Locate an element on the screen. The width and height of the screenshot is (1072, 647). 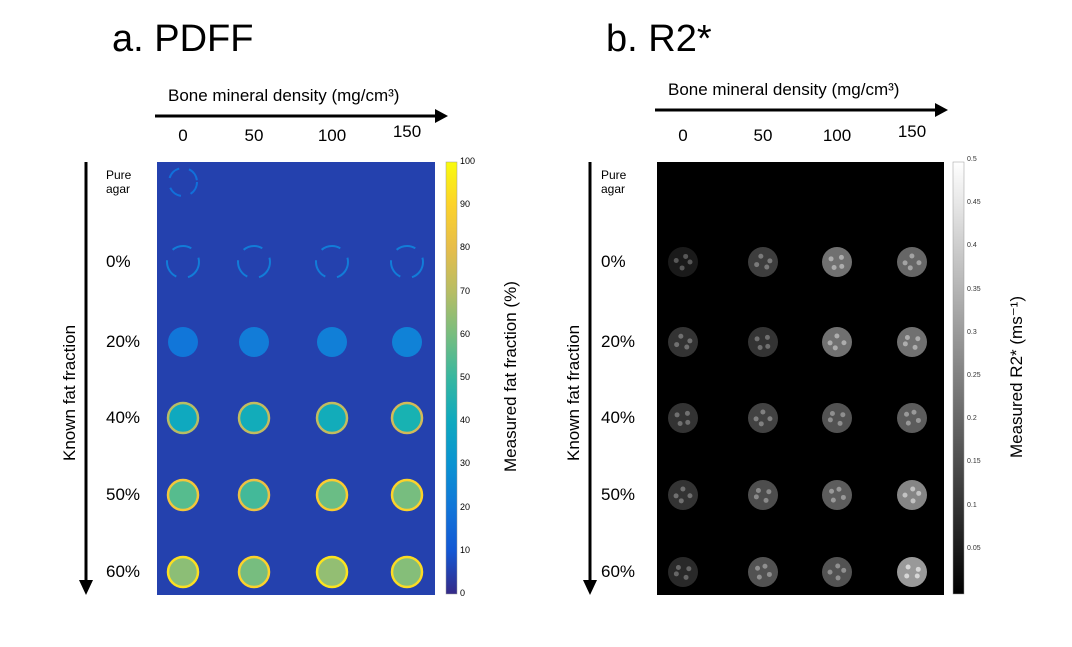
panel-b-colorbar-tick: 0.05 is located at coordinates (974, 548).